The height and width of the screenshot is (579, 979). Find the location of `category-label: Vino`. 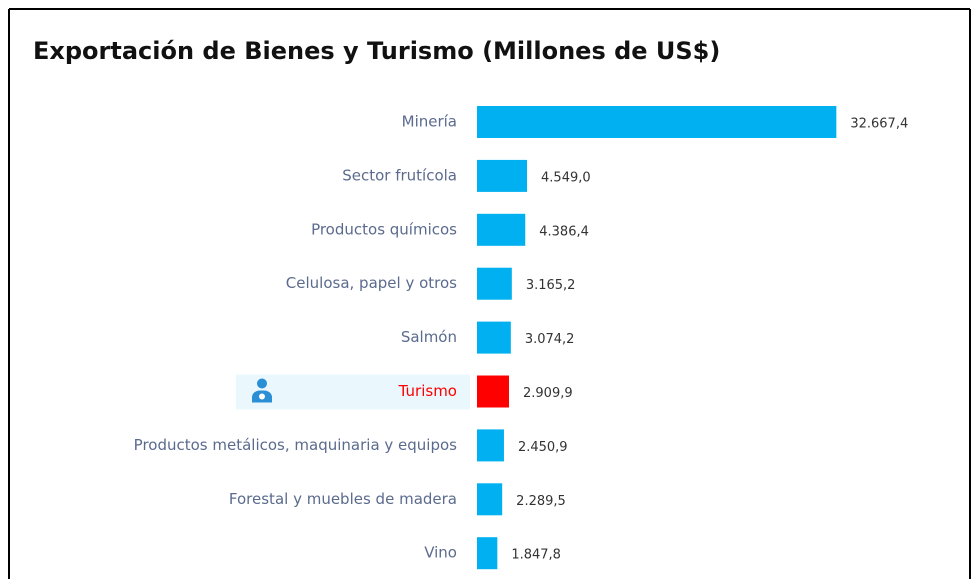

category-label: Vino is located at coordinates (440, 553).